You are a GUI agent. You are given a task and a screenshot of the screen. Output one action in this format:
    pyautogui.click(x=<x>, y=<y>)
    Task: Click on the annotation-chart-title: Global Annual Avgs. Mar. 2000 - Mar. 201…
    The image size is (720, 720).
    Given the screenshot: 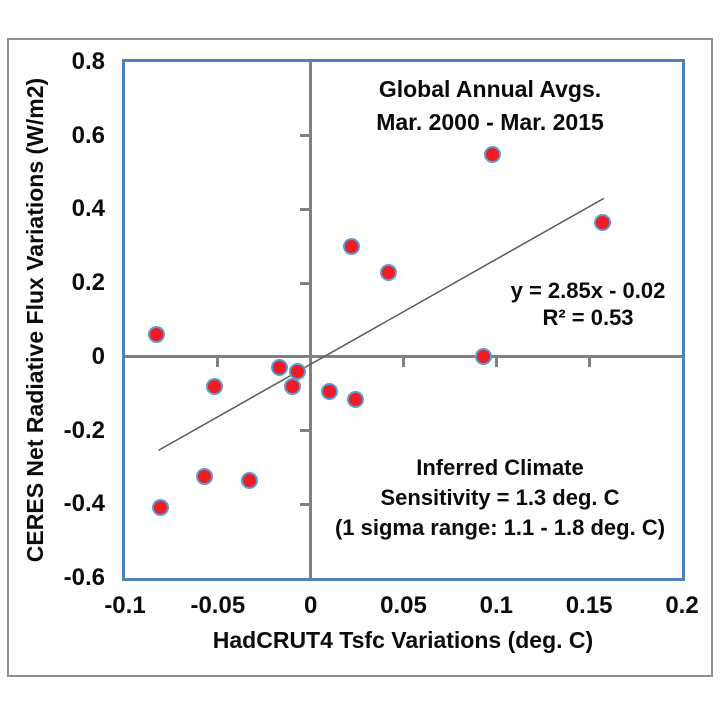 What is the action you would take?
    pyautogui.click(x=490, y=106)
    